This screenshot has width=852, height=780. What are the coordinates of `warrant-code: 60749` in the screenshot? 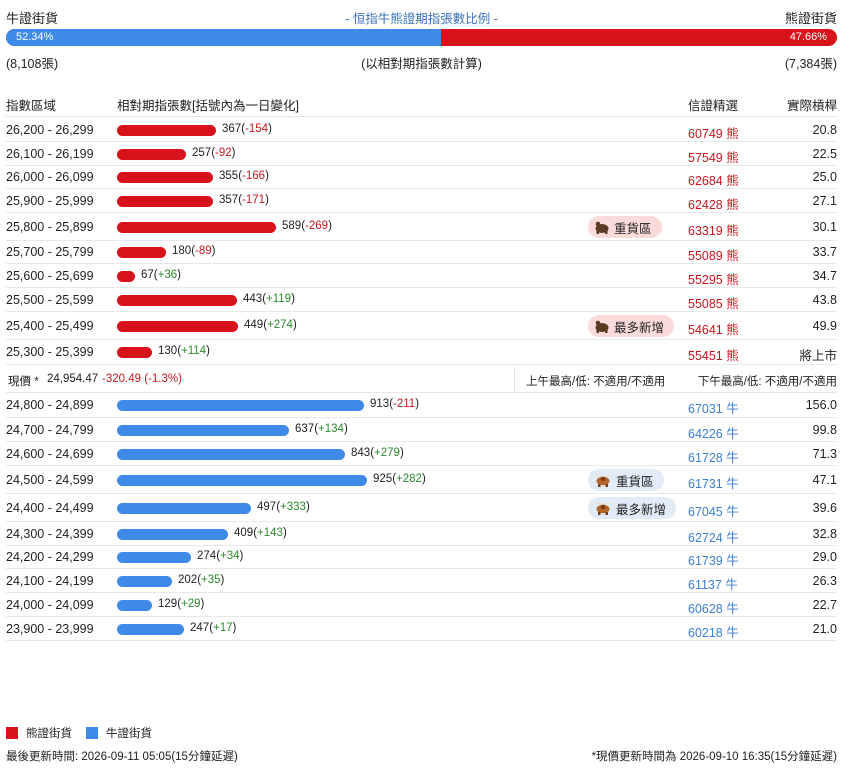 It's located at (705, 134).